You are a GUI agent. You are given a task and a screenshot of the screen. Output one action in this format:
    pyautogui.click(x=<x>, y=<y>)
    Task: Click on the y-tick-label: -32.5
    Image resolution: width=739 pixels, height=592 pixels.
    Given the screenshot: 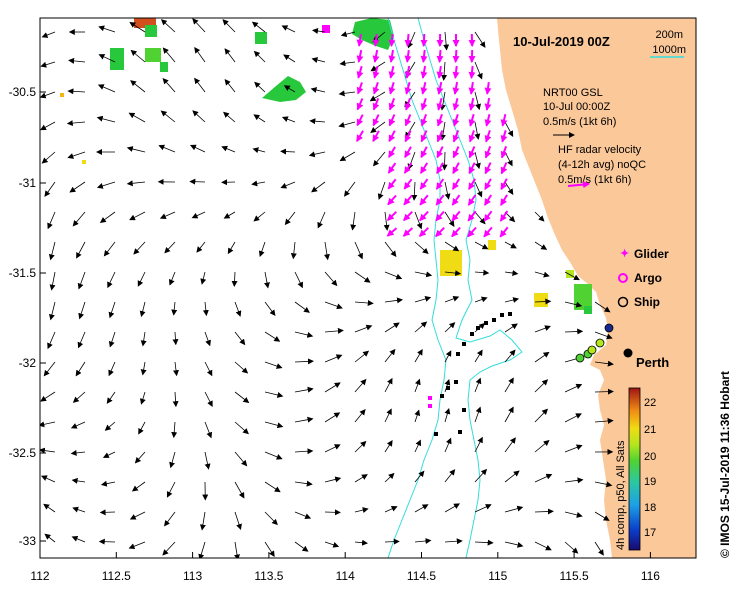 What is the action you would take?
    pyautogui.click(x=23, y=453)
    